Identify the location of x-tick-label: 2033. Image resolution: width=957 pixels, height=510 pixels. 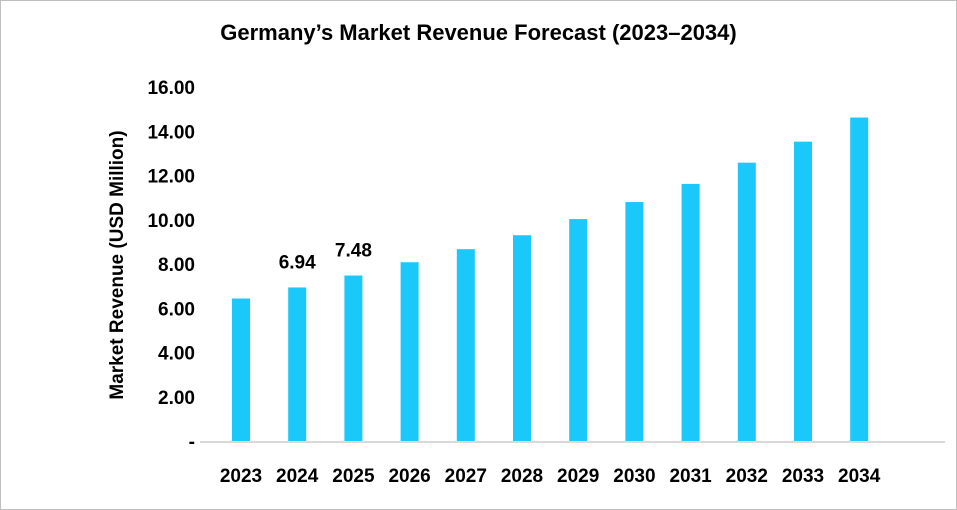
(803, 476).